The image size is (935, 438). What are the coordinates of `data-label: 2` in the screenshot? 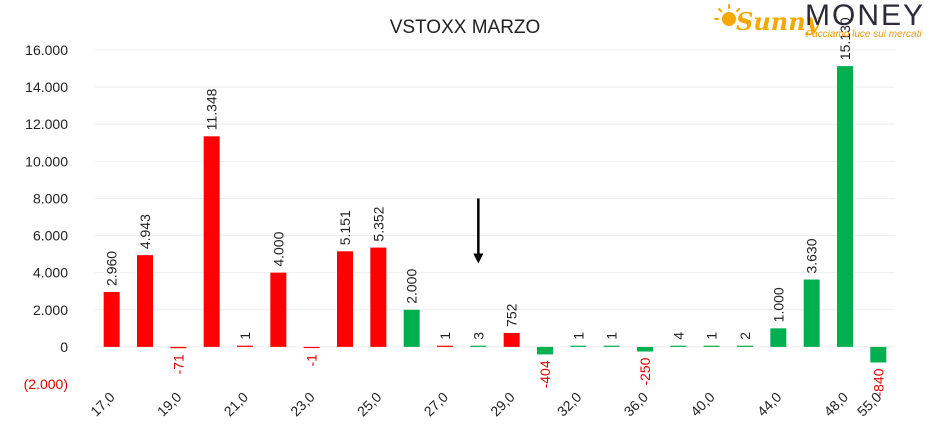 It's located at (745, 336).